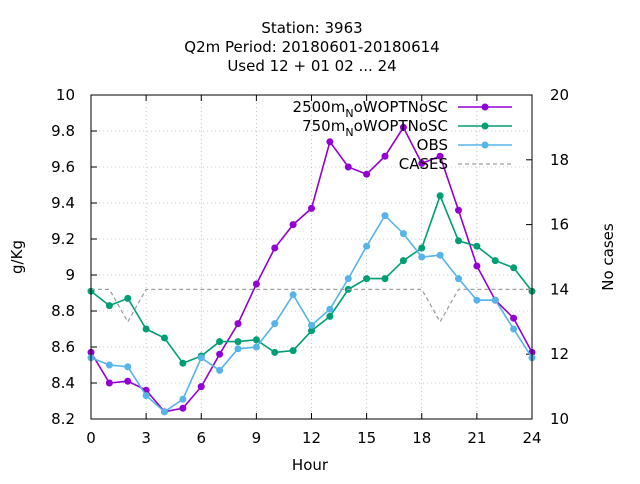  Describe the element at coordinates (63, 347) in the screenshot. I see `y-tick-label: 8.6` at that location.